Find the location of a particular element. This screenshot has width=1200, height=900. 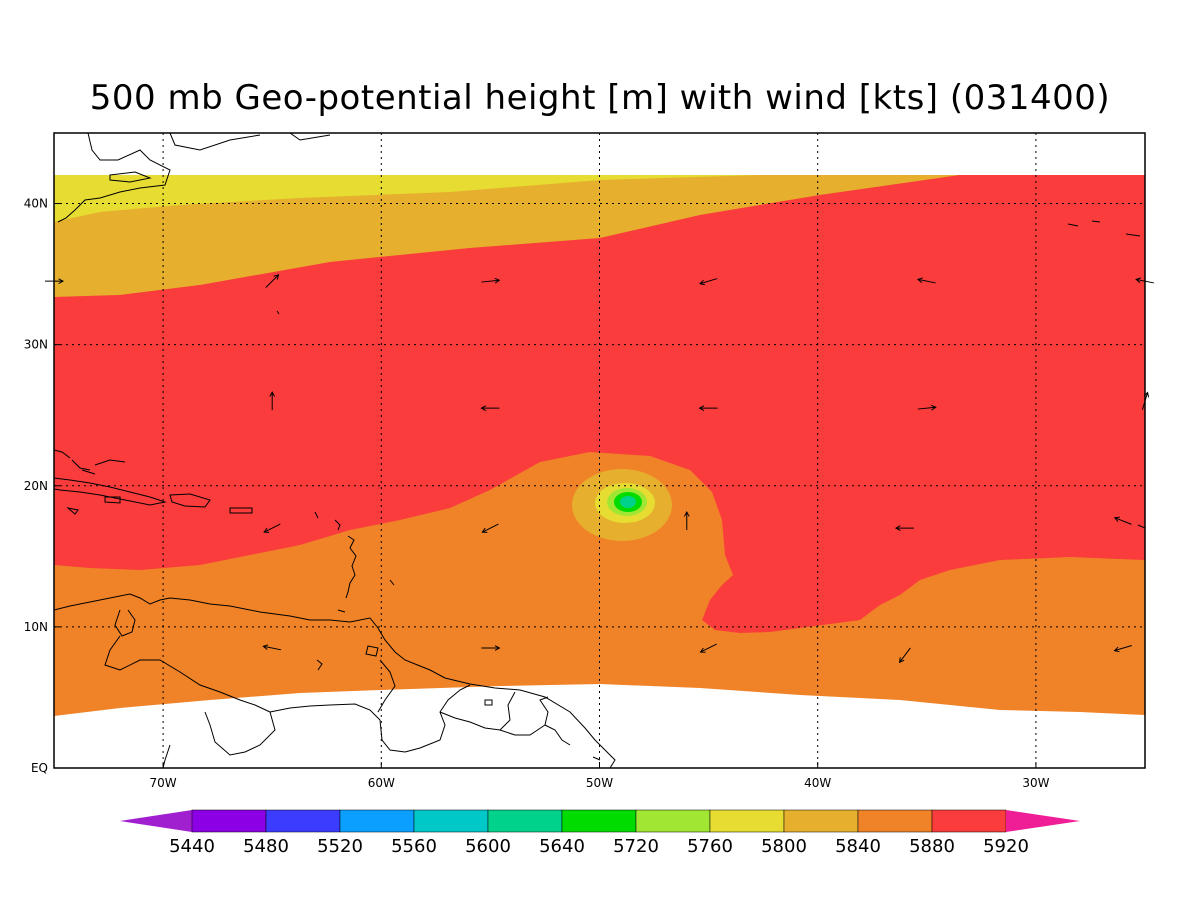

contour-5840-region is located at coordinates (507, 236).